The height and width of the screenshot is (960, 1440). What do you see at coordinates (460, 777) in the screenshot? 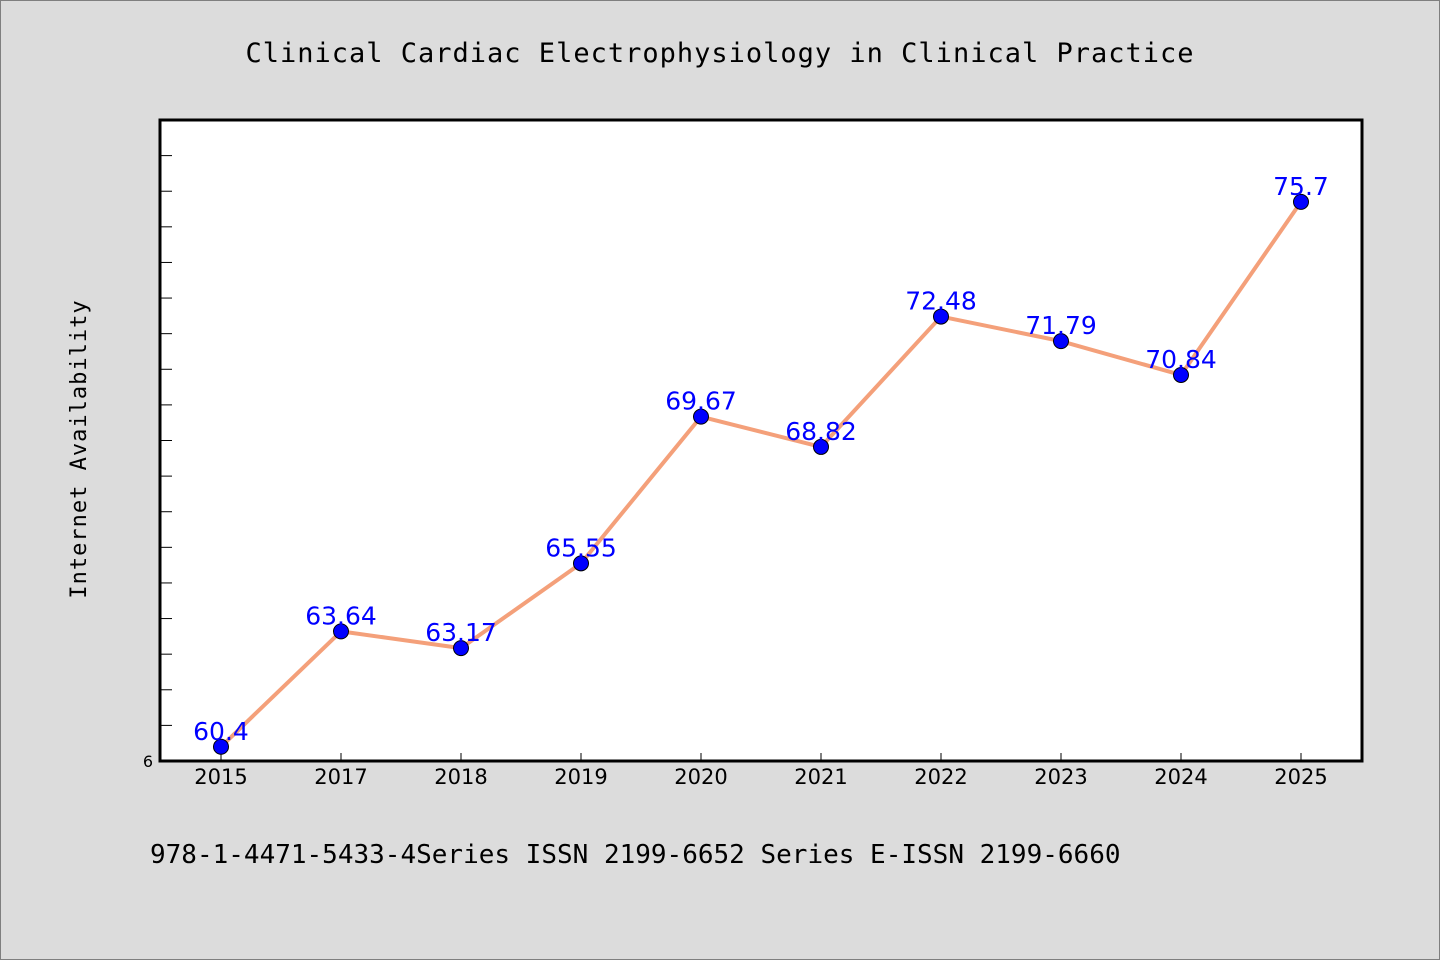
I see `x-tick-label: 2018` at bounding box center [460, 777].